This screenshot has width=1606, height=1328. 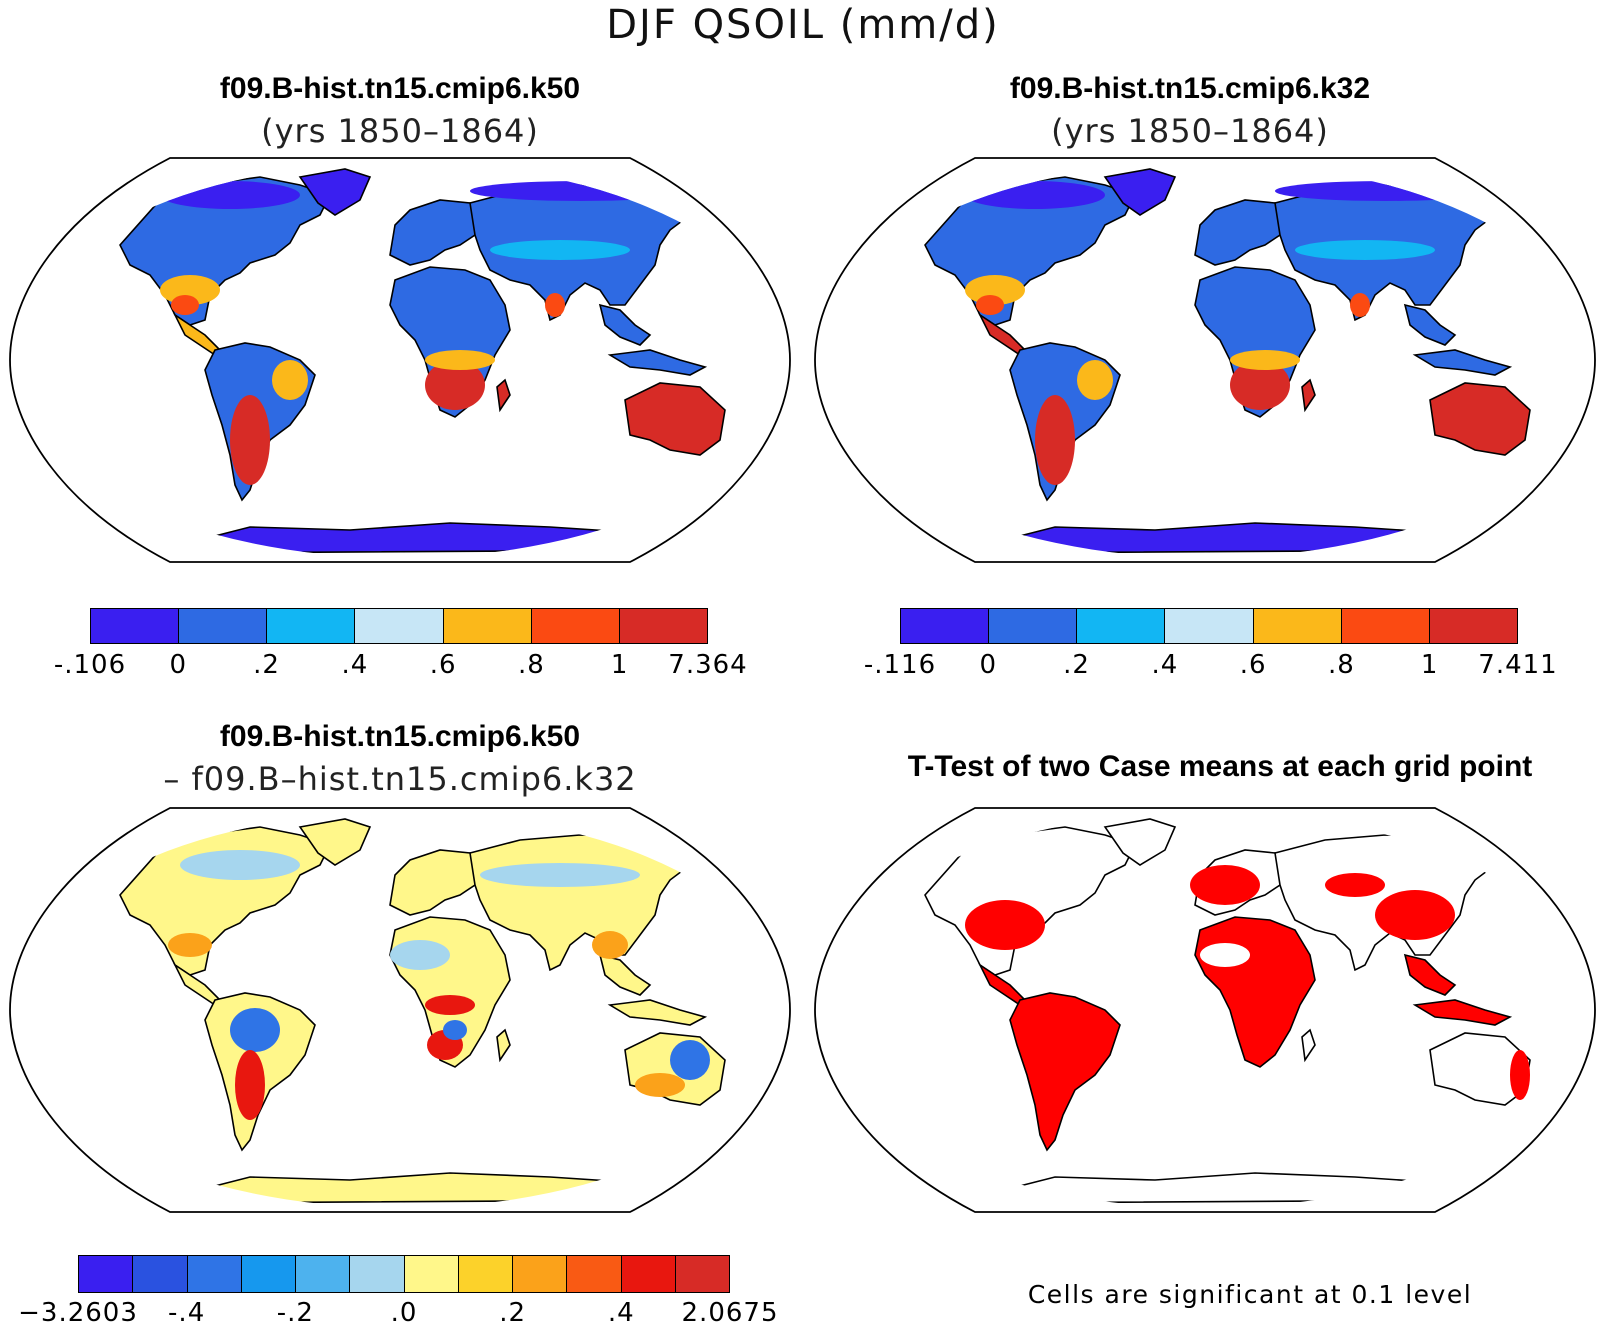 What do you see at coordinates (988, 665) in the screenshot?
I see `colorbar1-tick-label: 0` at bounding box center [988, 665].